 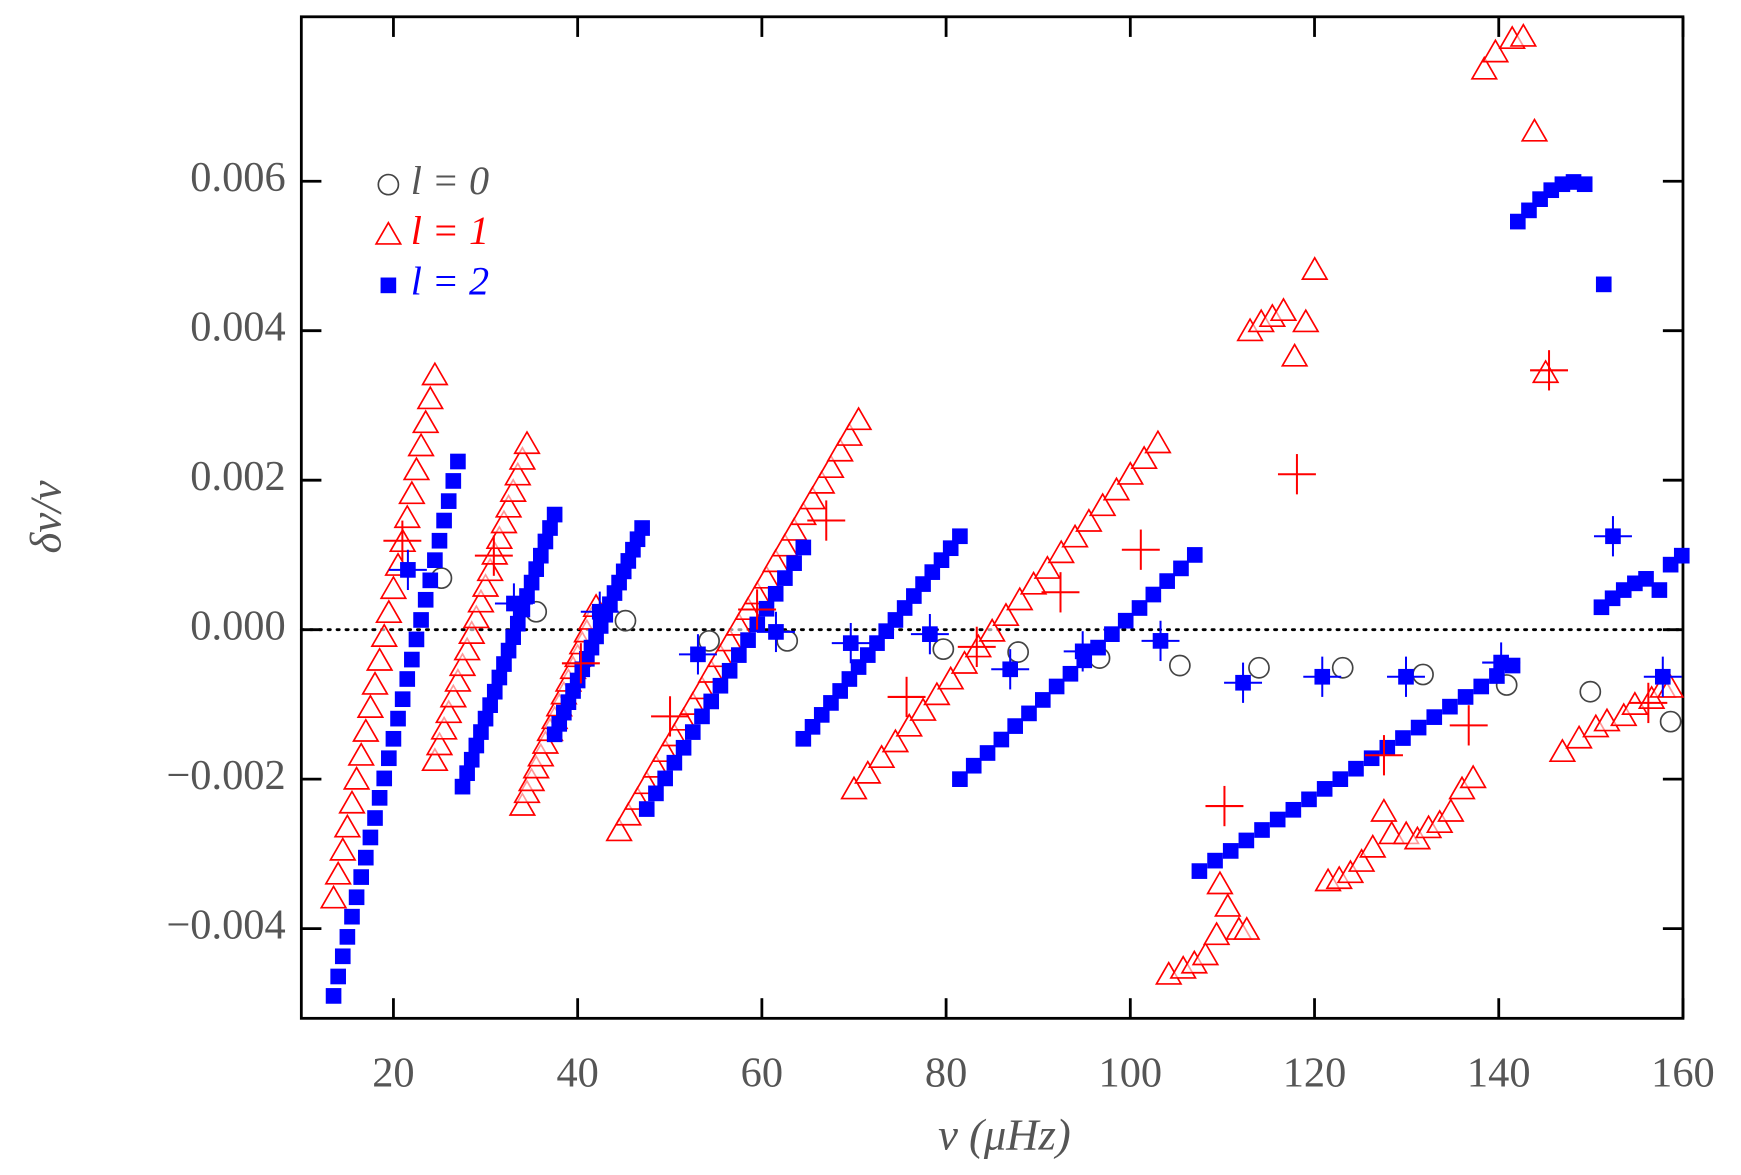 What do you see at coordinates (577, 1072) in the screenshot?
I see `x-tick-label: 40` at bounding box center [577, 1072].